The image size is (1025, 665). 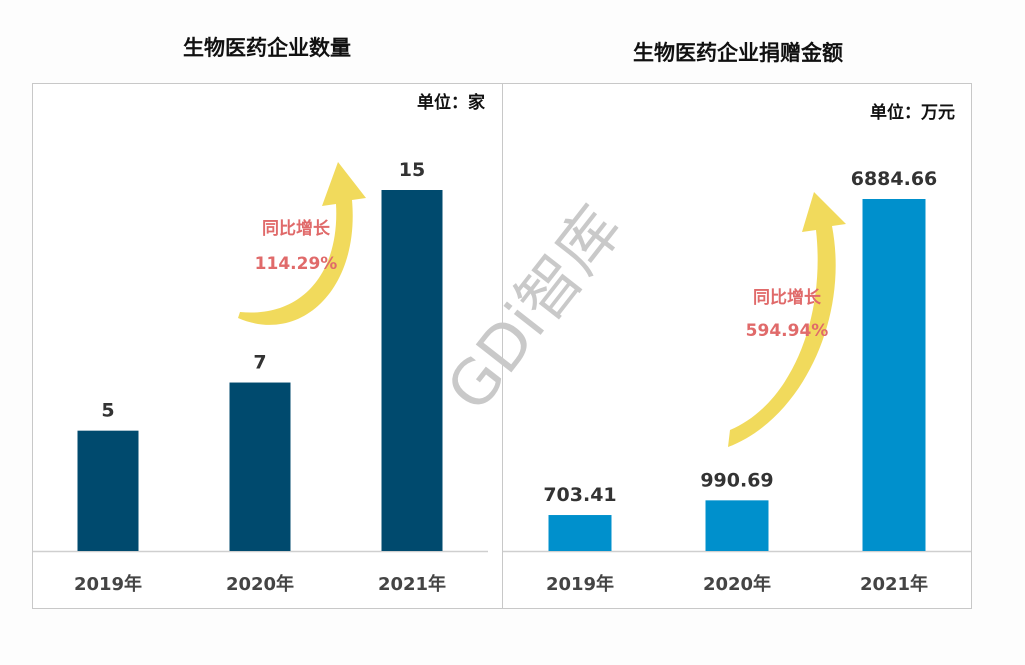 What do you see at coordinates (912, 112) in the screenshot?
I see `unit-label-right: 单位：万元` at bounding box center [912, 112].